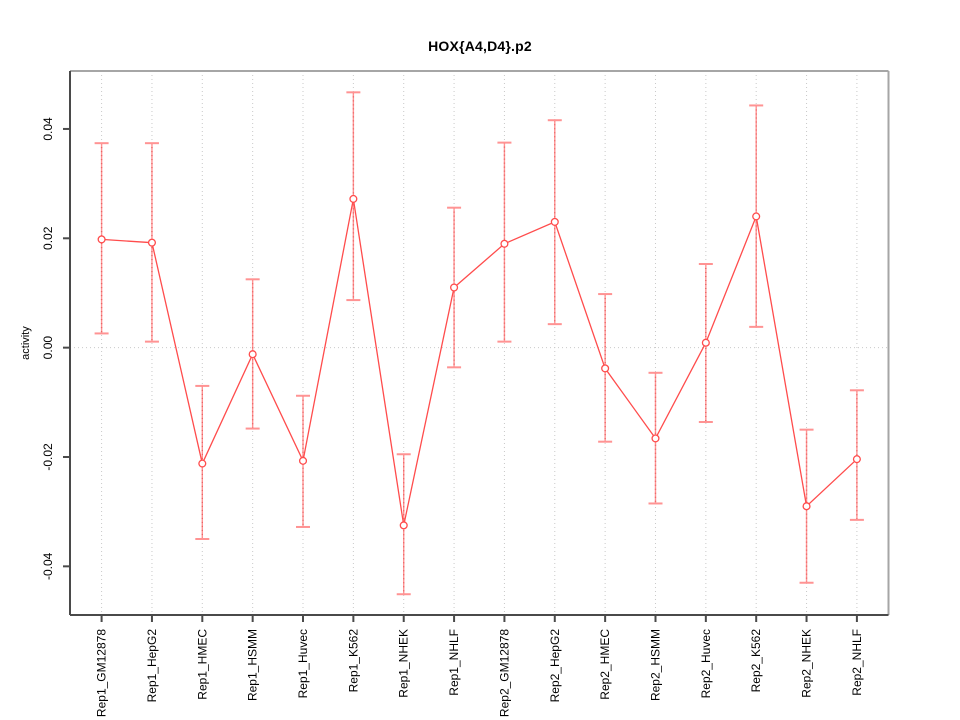 The width and height of the screenshot is (960, 720). I want to click on x-category-label: Rep2_Huvec, so click(706, 663).